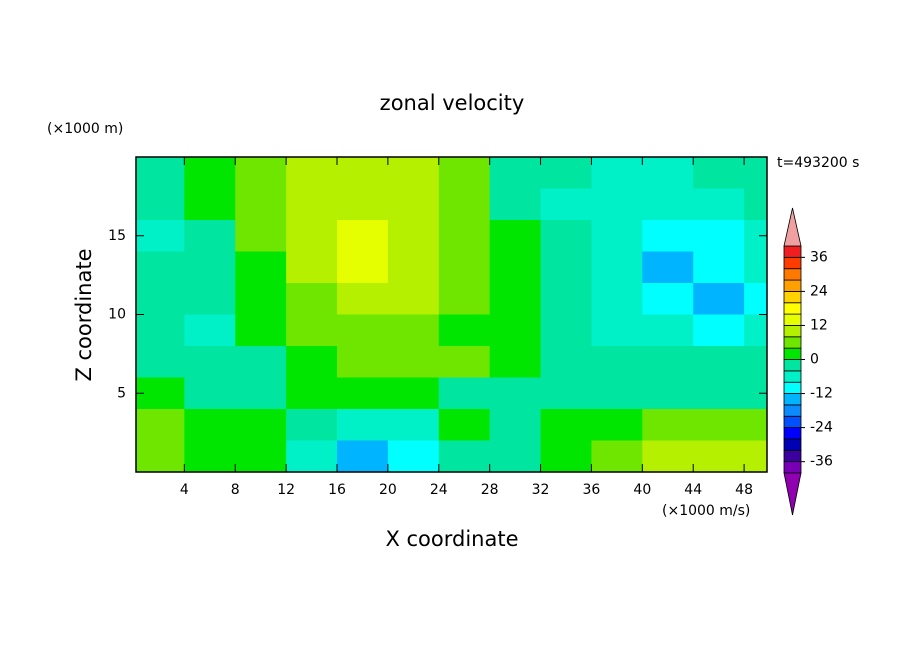 The height and width of the screenshot is (654, 904). What do you see at coordinates (117, 315) in the screenshot?
I see `y-tick-label: 10` at bounding box center [117, 315].